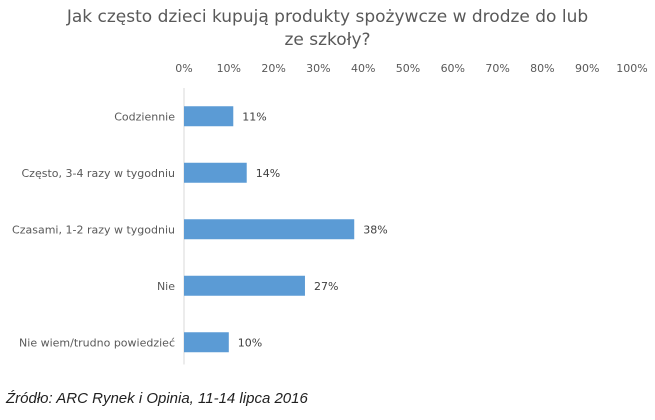 This screenshot has height=420, width=655. Describe the element at coordinates (183, 68) in the screenshot. I see `x-tick-label: 0%` at that location.